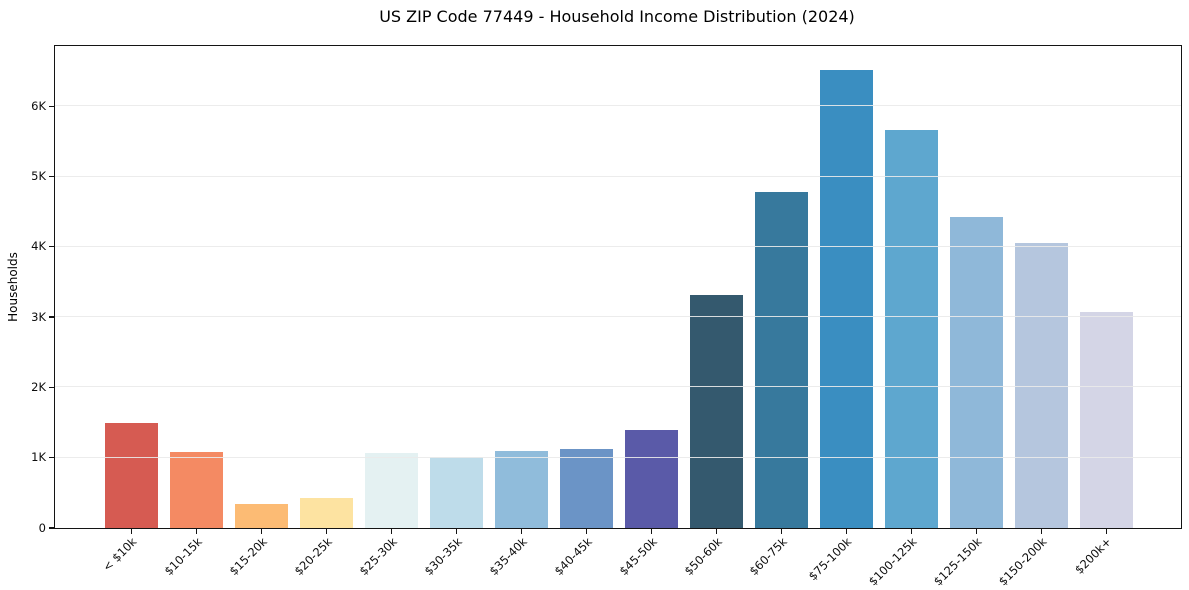 The height and width of the screenshot is (590, 1189). I want to click on gridline-4K, so click(618, 246).